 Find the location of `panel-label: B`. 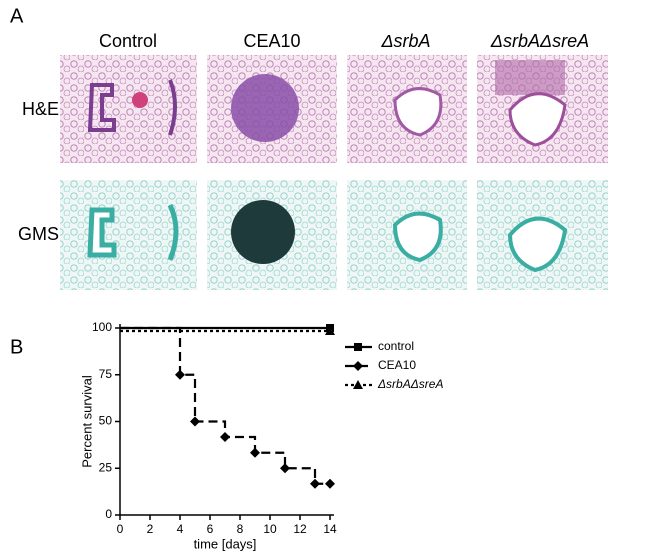

panel-label: B is located at coordinates (16, 347).